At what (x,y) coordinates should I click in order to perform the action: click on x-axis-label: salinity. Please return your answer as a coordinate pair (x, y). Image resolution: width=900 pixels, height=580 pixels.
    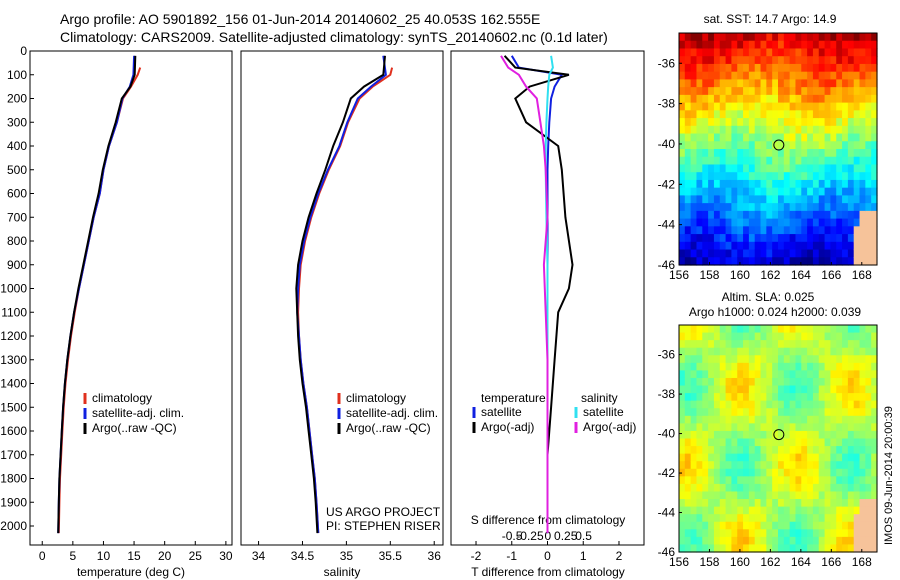
    Looking at the image, I should click on (342, 572).